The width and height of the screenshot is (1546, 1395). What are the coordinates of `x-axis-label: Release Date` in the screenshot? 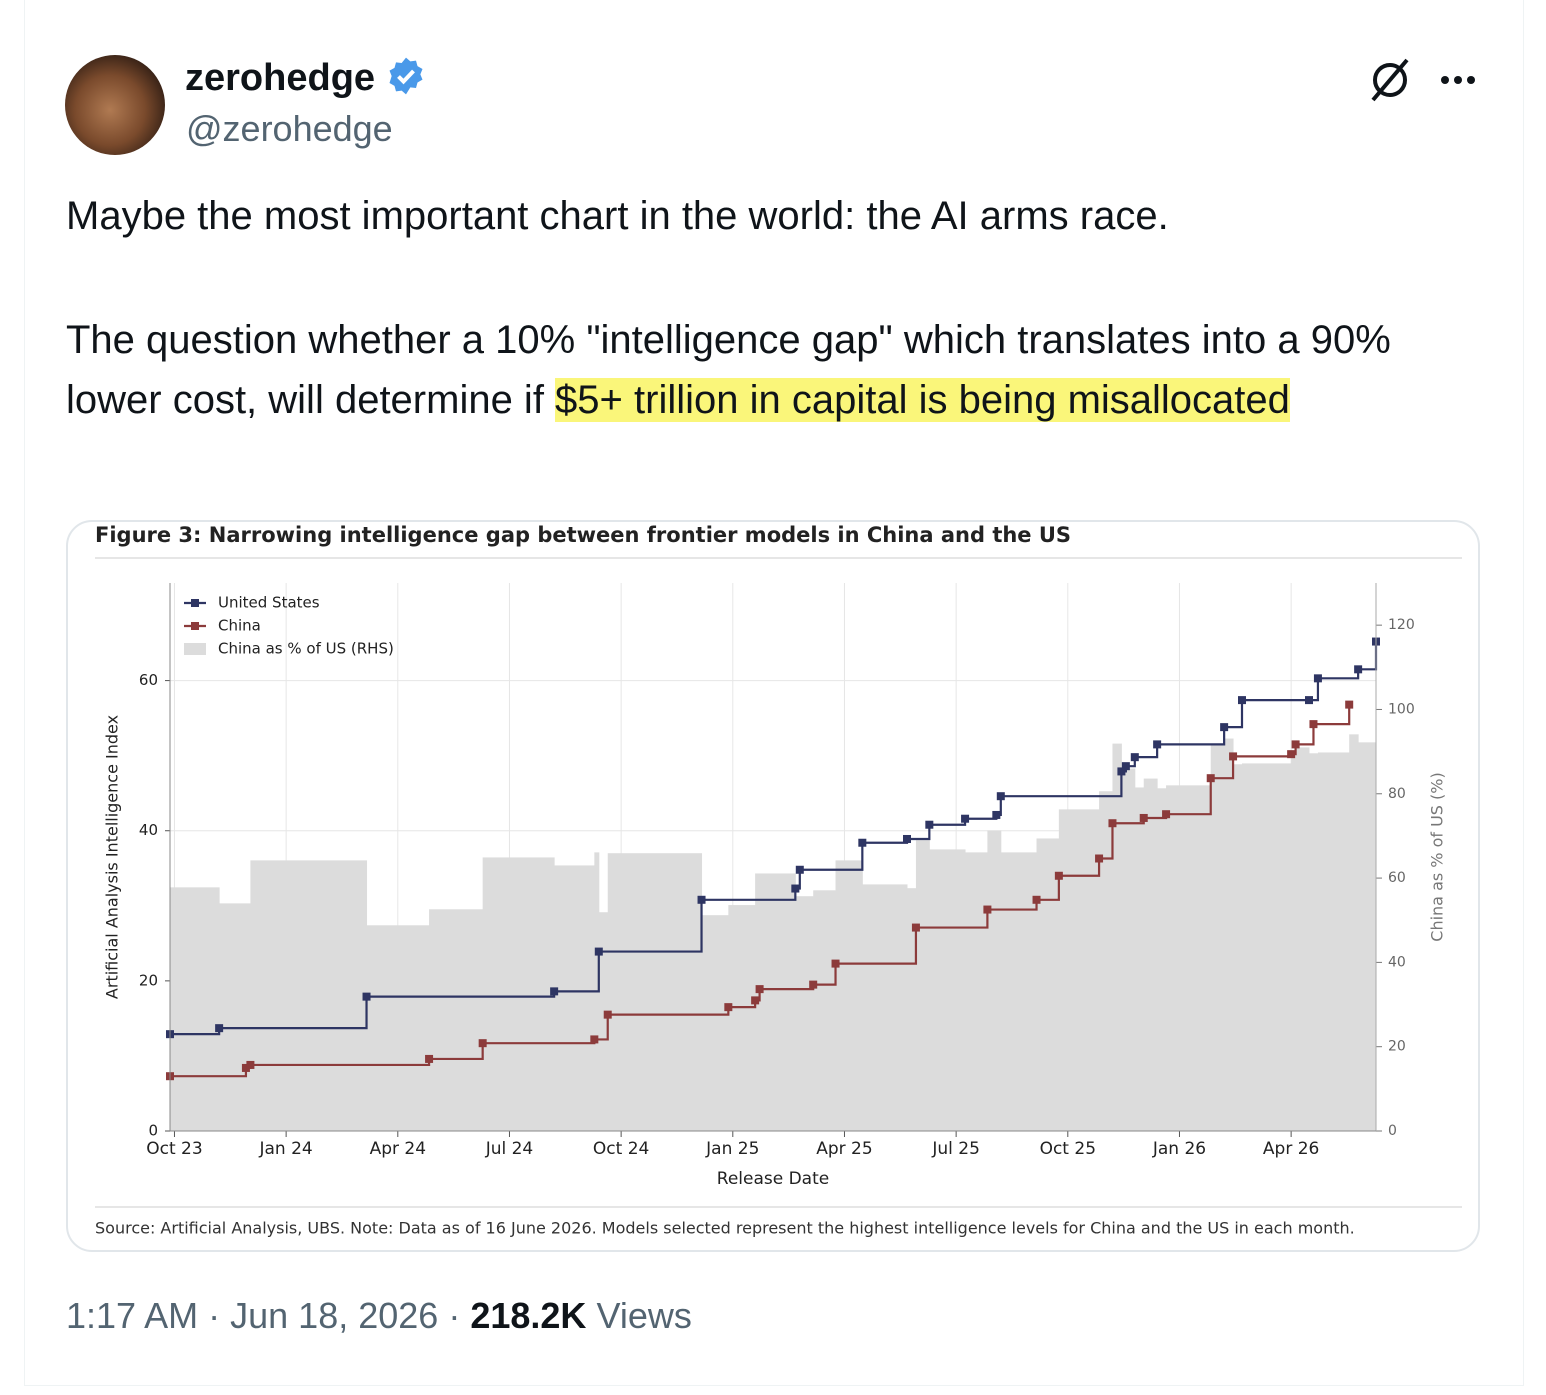 It's located at (773, 1179).